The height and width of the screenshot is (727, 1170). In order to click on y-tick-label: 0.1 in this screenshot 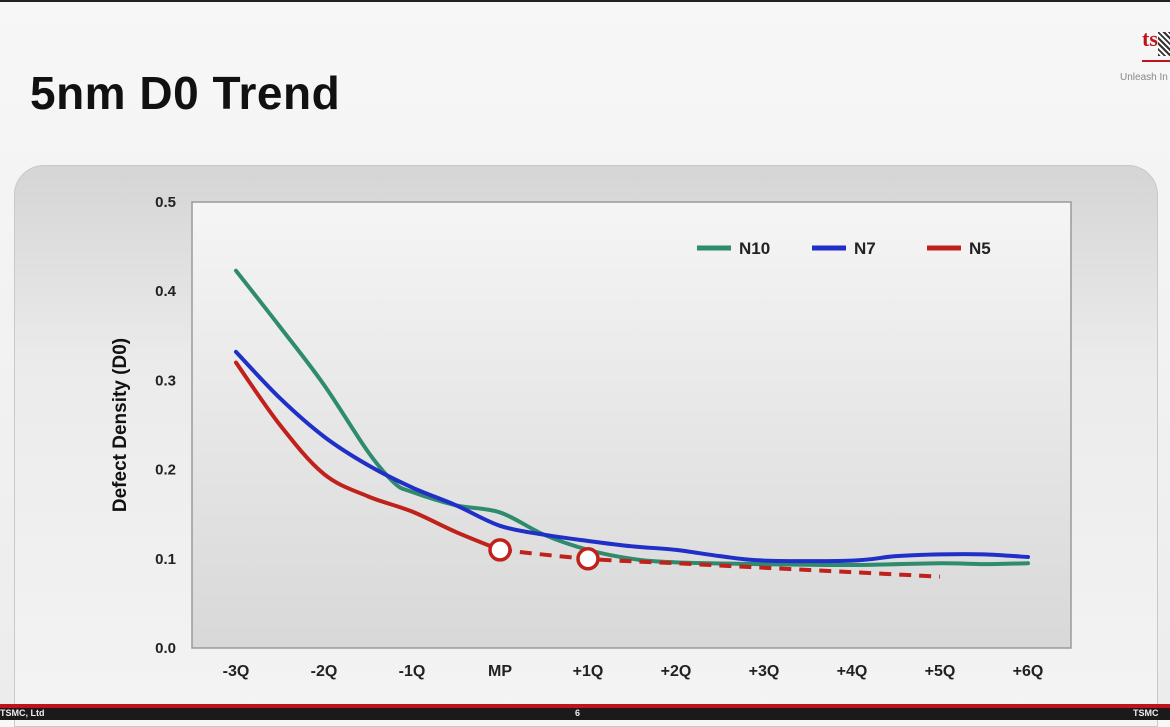, I will do `click(165, 559)`.